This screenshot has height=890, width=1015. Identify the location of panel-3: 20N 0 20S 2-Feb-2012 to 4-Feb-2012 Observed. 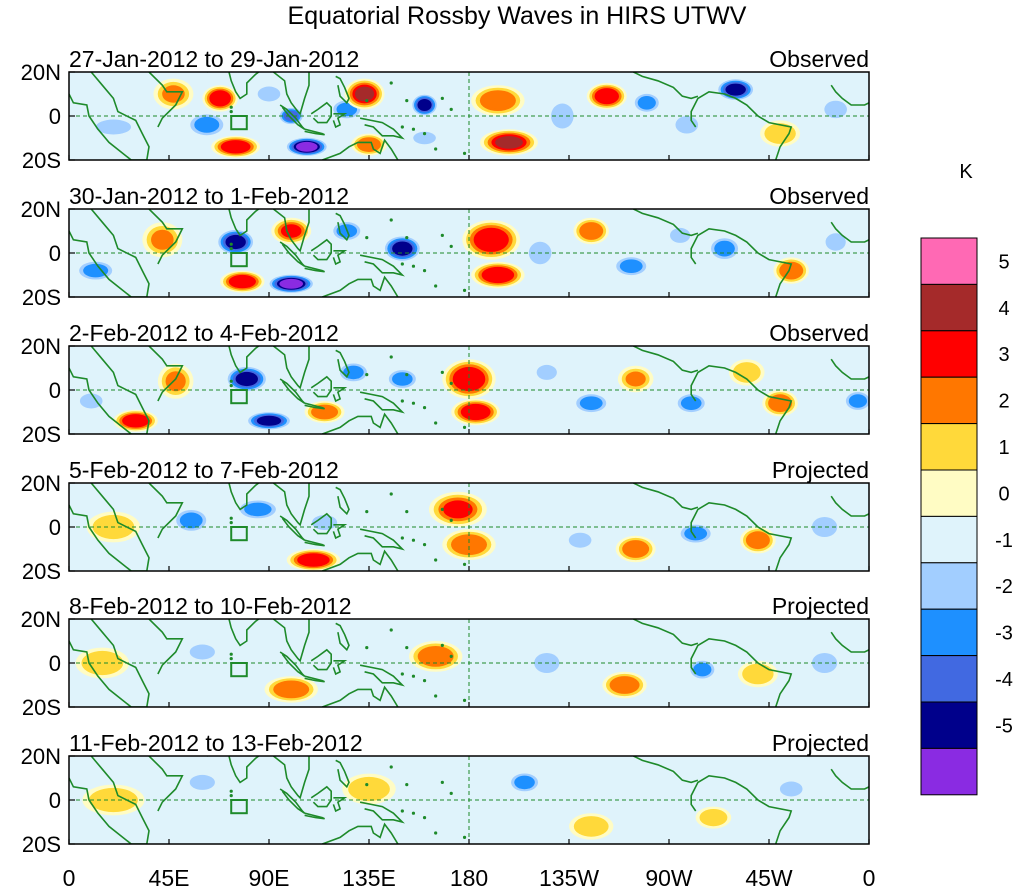
(445, 383).